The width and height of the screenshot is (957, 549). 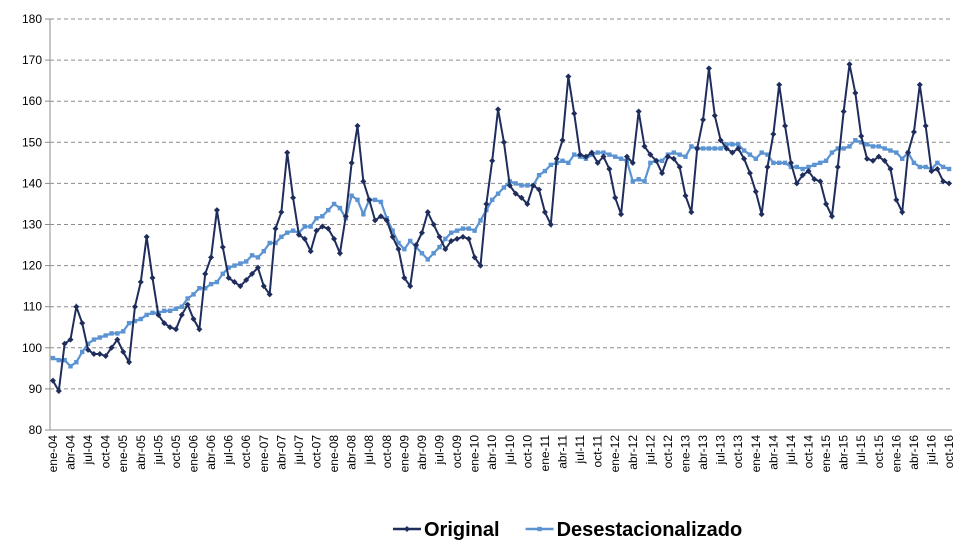 What do you see at coordinates (773, 452) in the screenshot?
I see `x-tick-label: abr-14` at bounding box center [773, 452].